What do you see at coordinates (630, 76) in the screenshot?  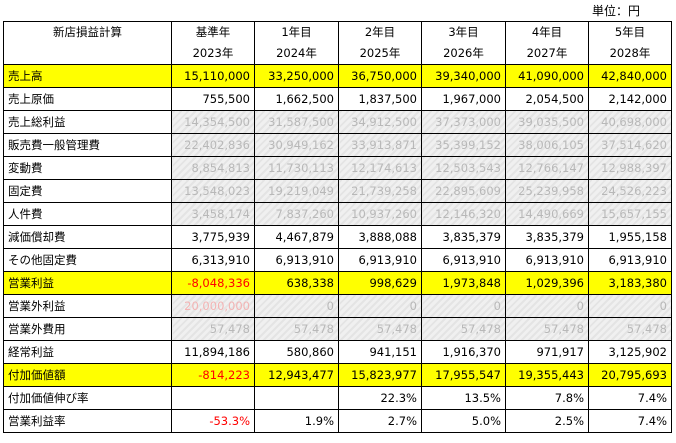 I see `cell-value: 42,840,000` at bounding box center [630, 76].